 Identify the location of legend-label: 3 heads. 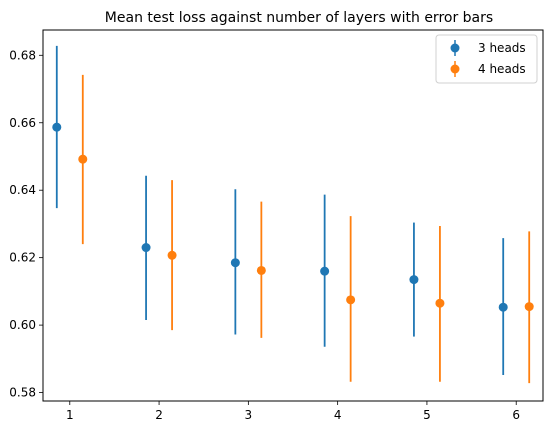
(502, 48).